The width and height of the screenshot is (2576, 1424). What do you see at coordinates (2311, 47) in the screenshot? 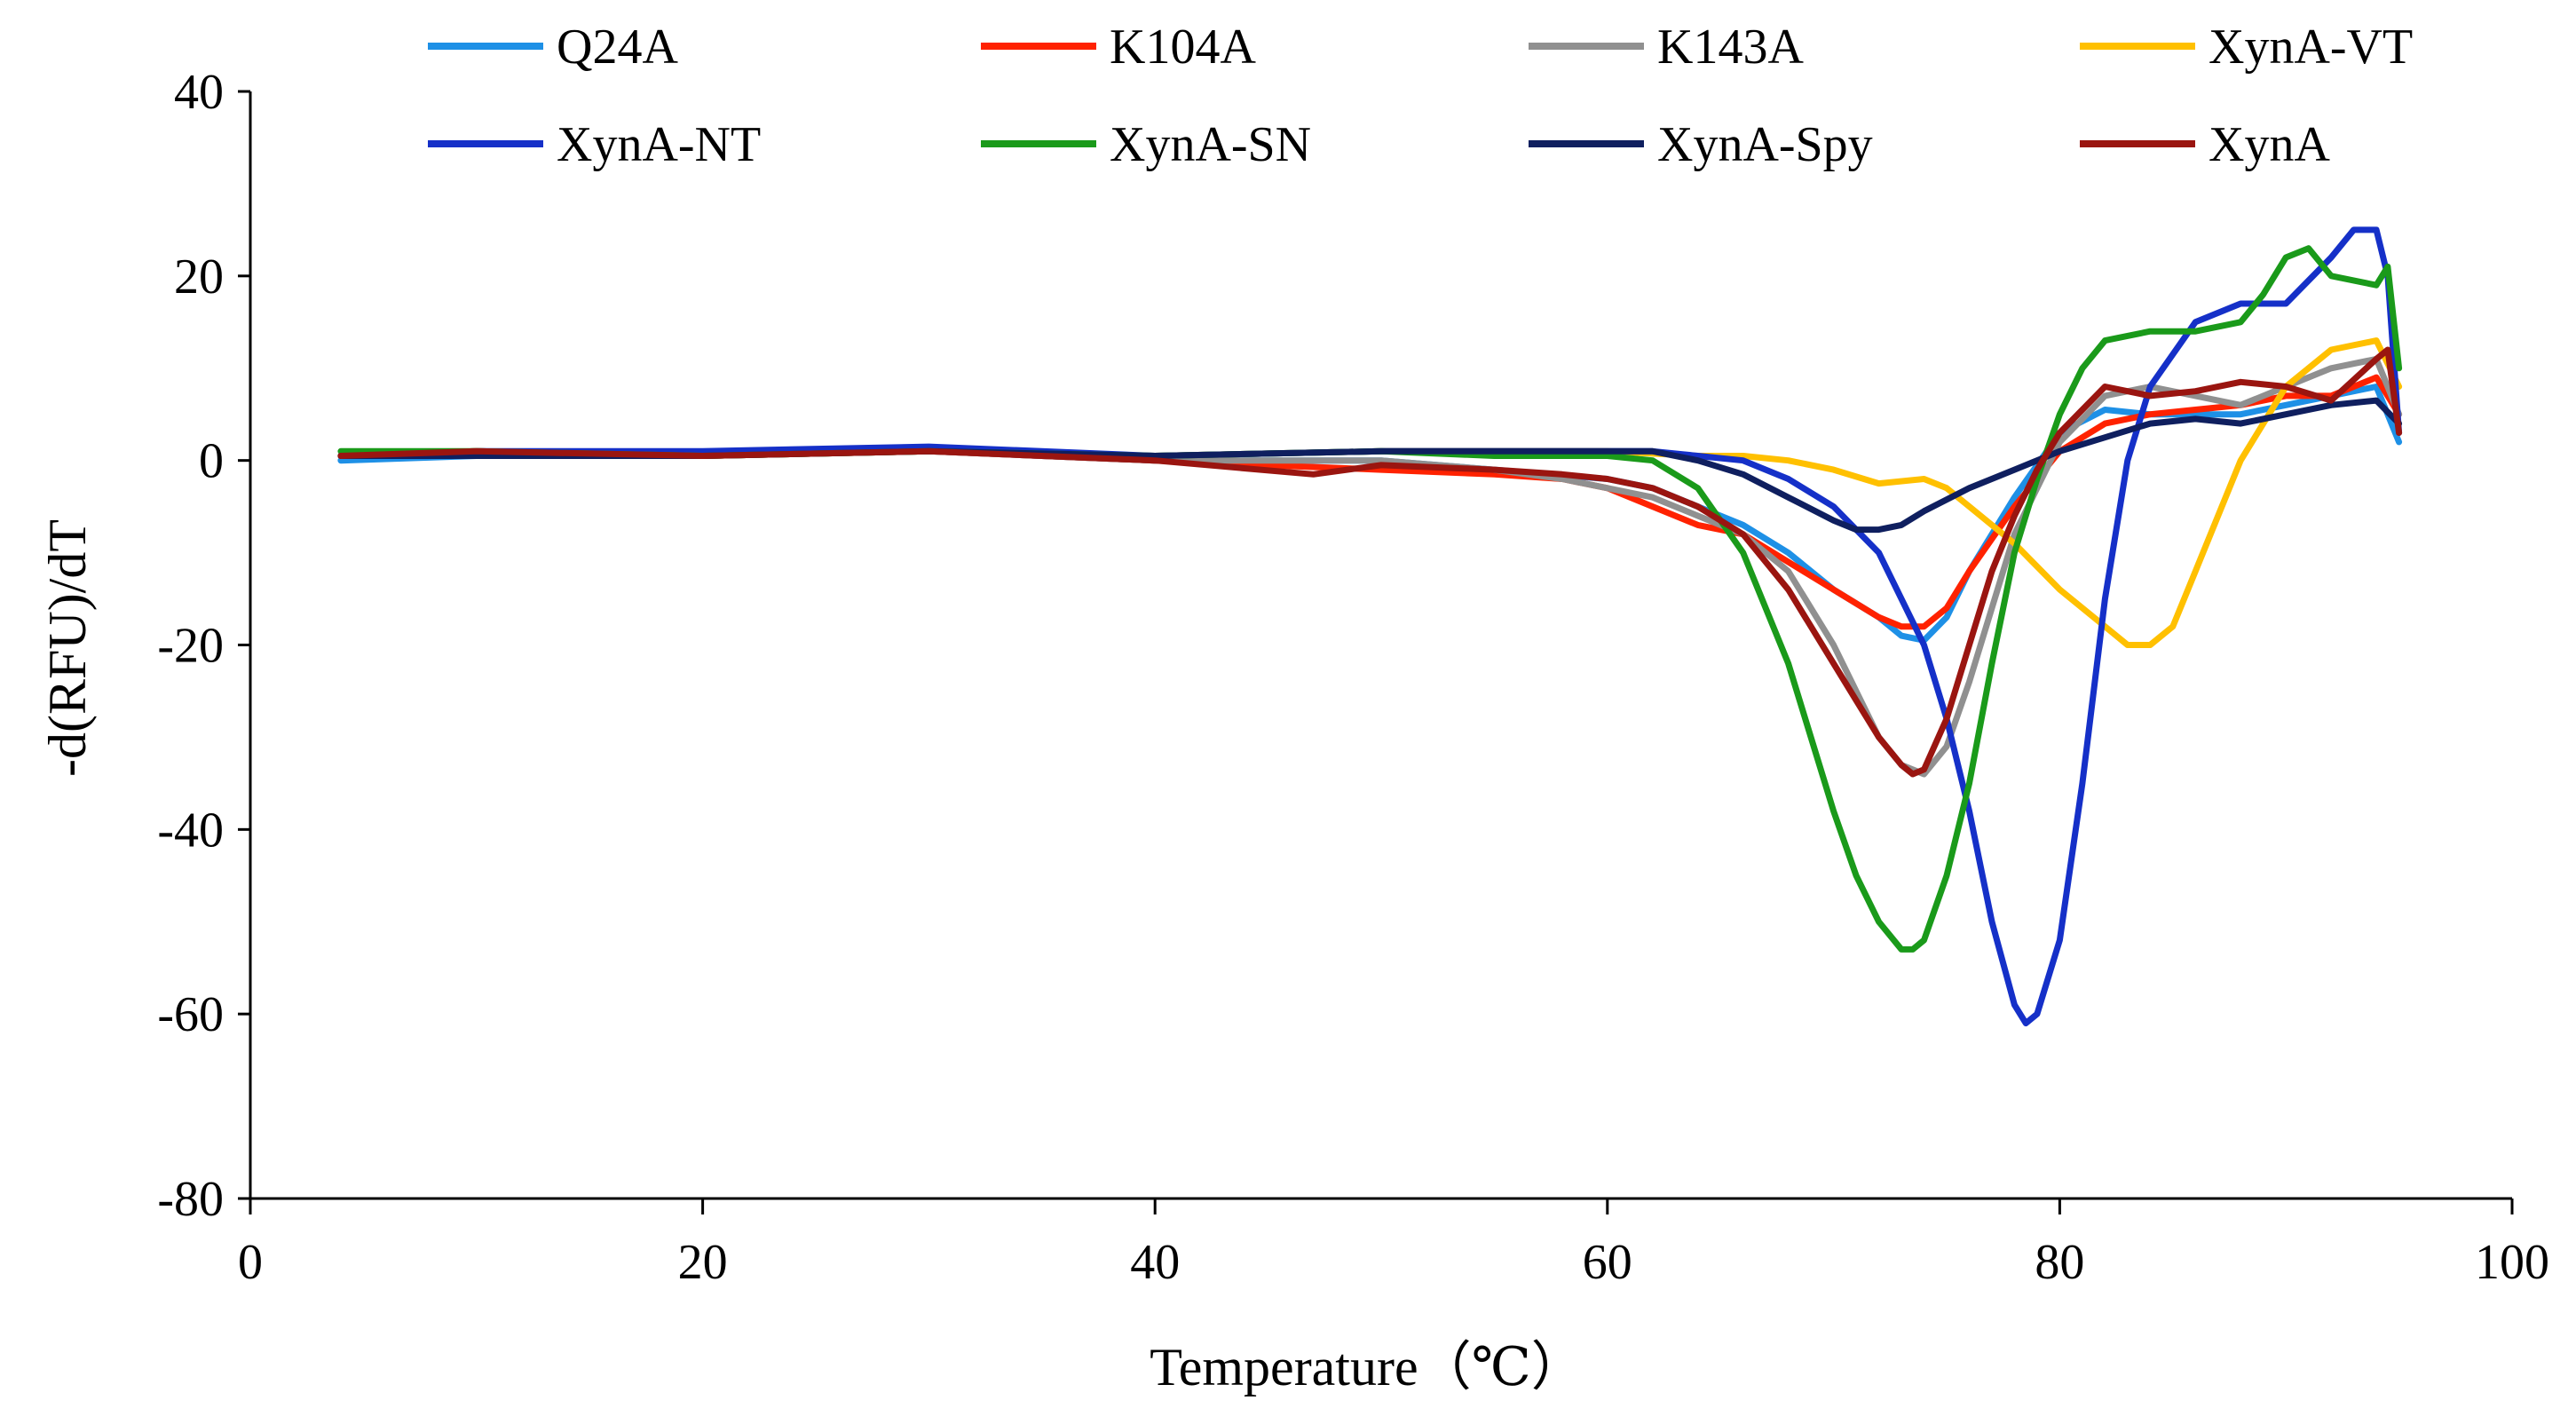
I see `legend-label: XynA-VT` at bounding box center [2311, 47].